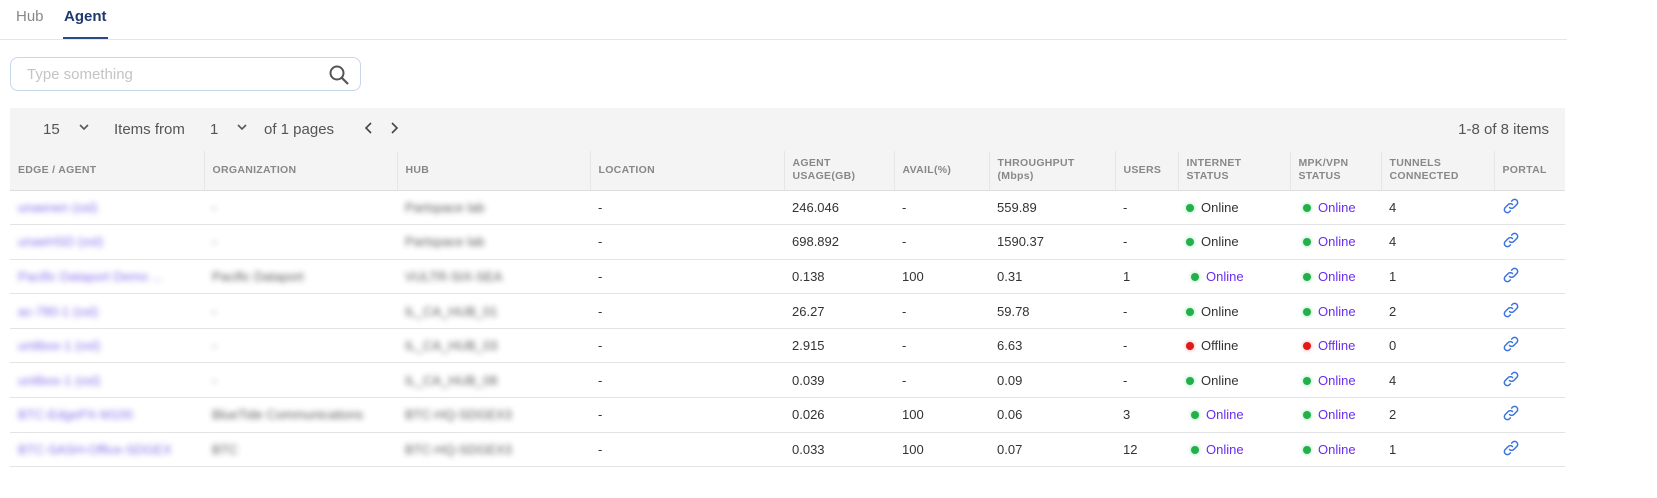 The width and height of the screenshot is (1657, 498). I want to click on column-header-throughput: THROUGHPUT (Mbps), so click(1051, 171).